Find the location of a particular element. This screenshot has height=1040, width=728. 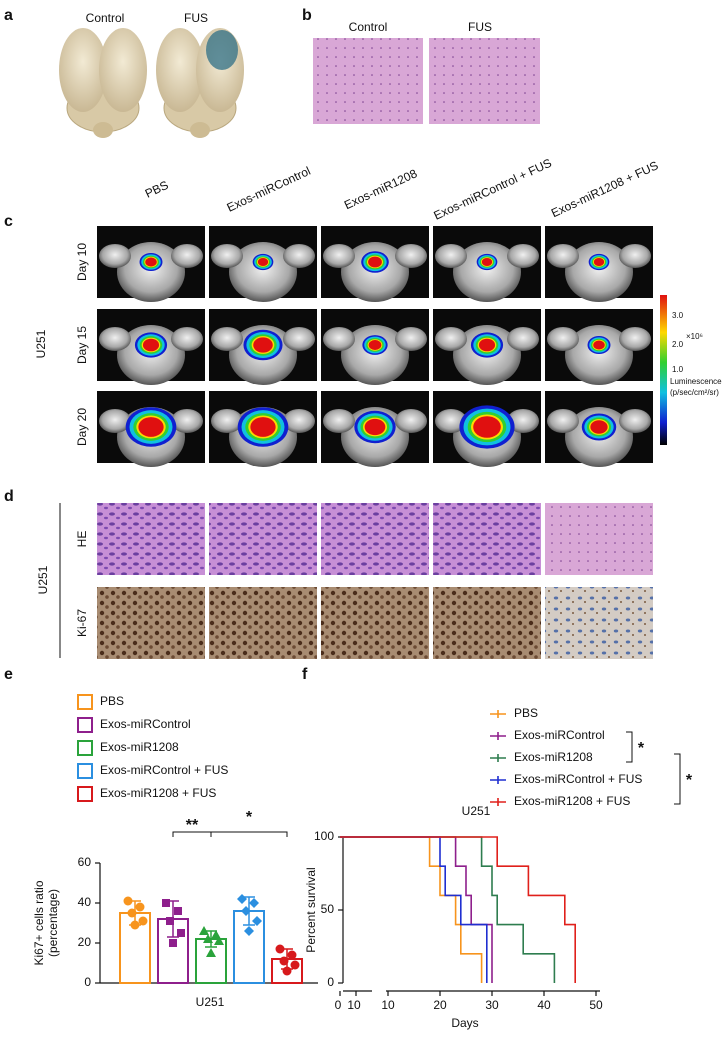

x-axis-label: Days is located at coordinates (464, 1023).